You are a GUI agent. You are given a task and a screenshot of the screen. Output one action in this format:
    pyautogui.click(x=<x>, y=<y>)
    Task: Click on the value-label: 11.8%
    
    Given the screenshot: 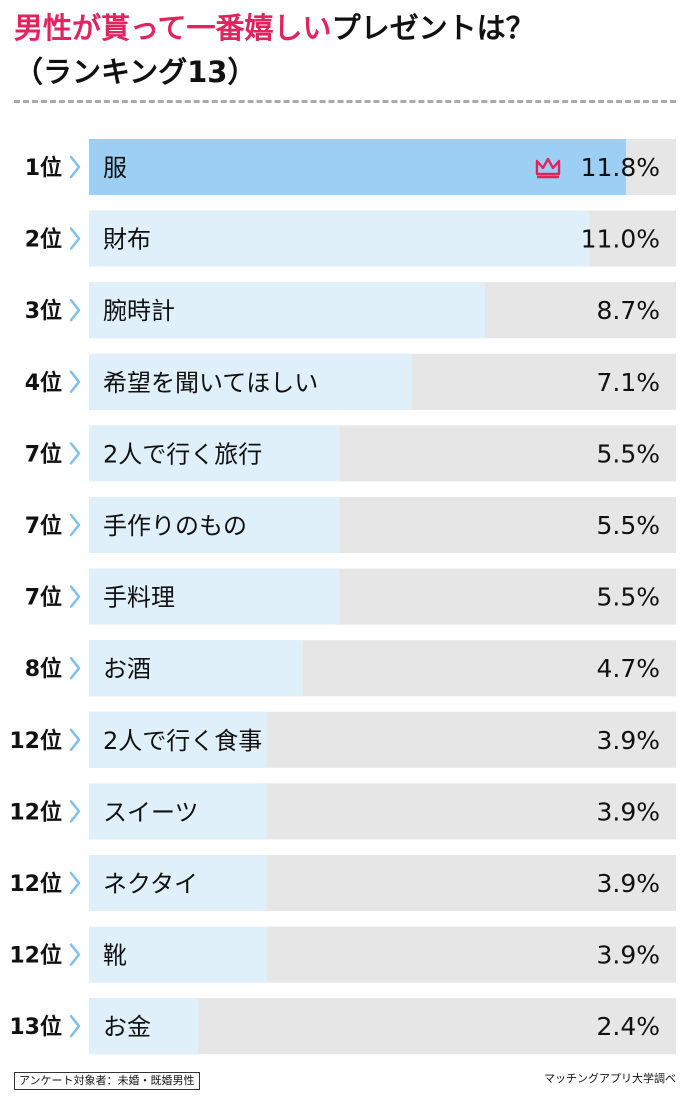 What is the action you would take?
    pyautogui.click(x=620, y=167)
    